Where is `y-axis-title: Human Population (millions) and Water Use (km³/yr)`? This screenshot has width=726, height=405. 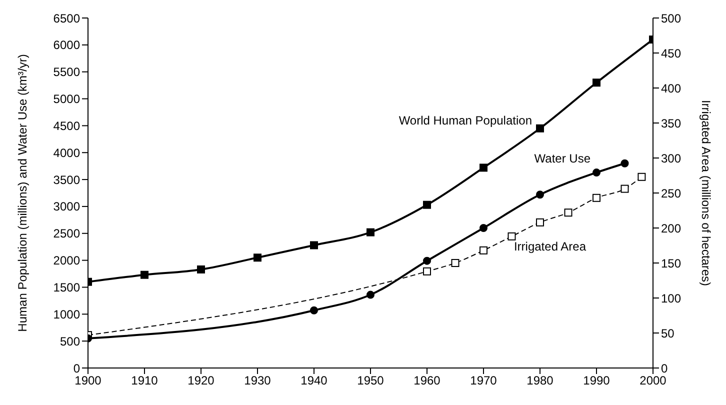 y-axis-title: Human Population (millions) and Water Use (km³/yr) is located at coordinates (22, 193).